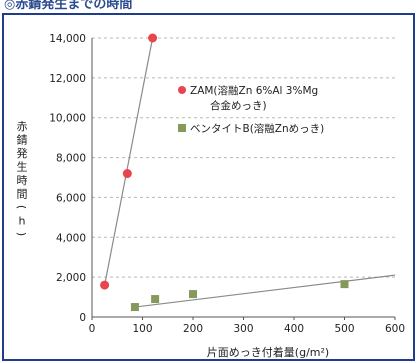  Describe the element at coordinates (22, 180) in the screenshot. I see `y-axis-label-char: 時` at that location.